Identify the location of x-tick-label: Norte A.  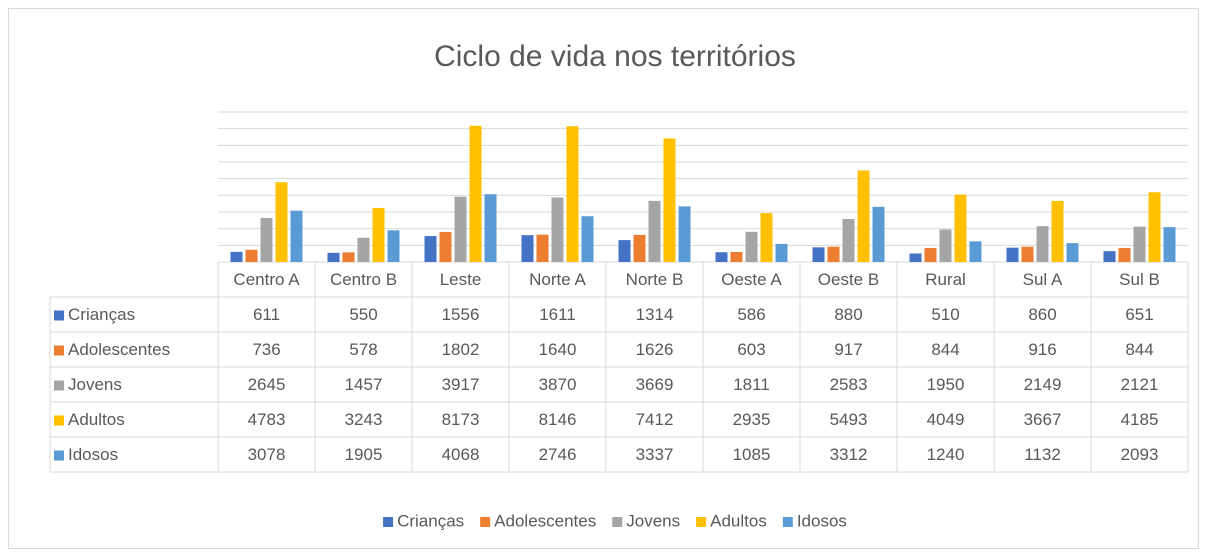
(557, 279).